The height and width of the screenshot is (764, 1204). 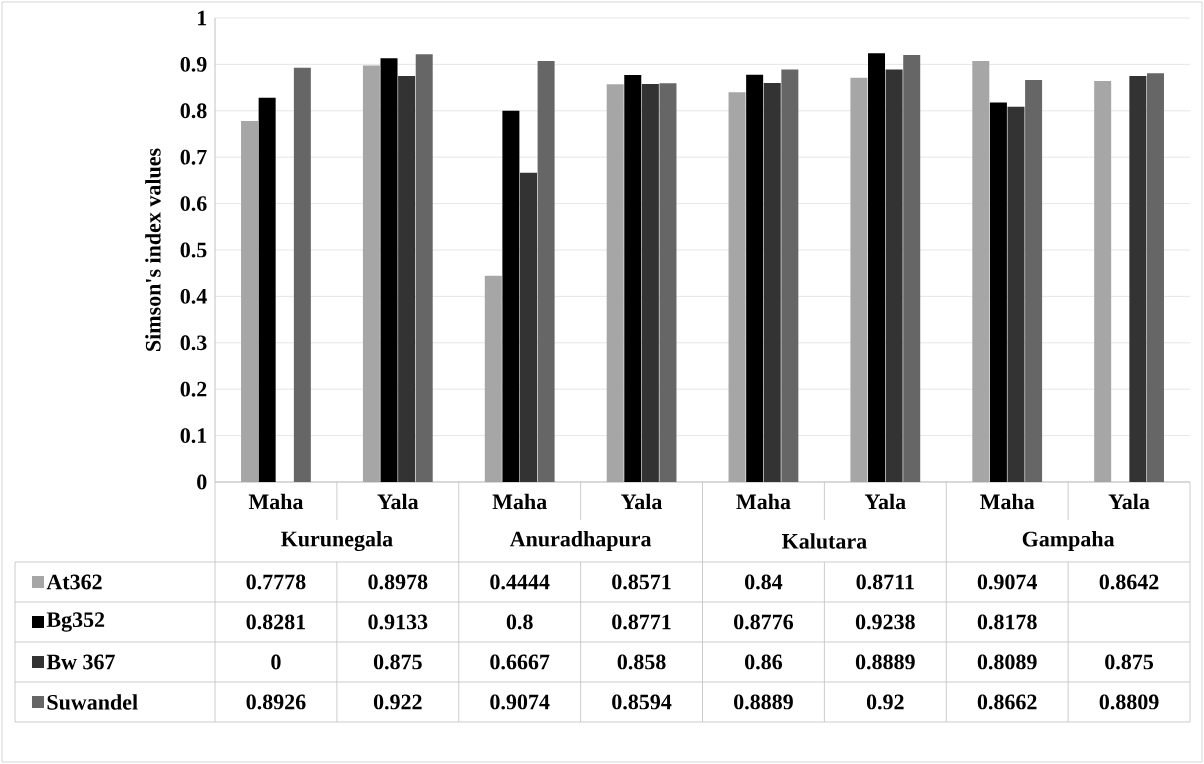 I want to click on data-label: 0.8642, so click(x=1129, y=582).